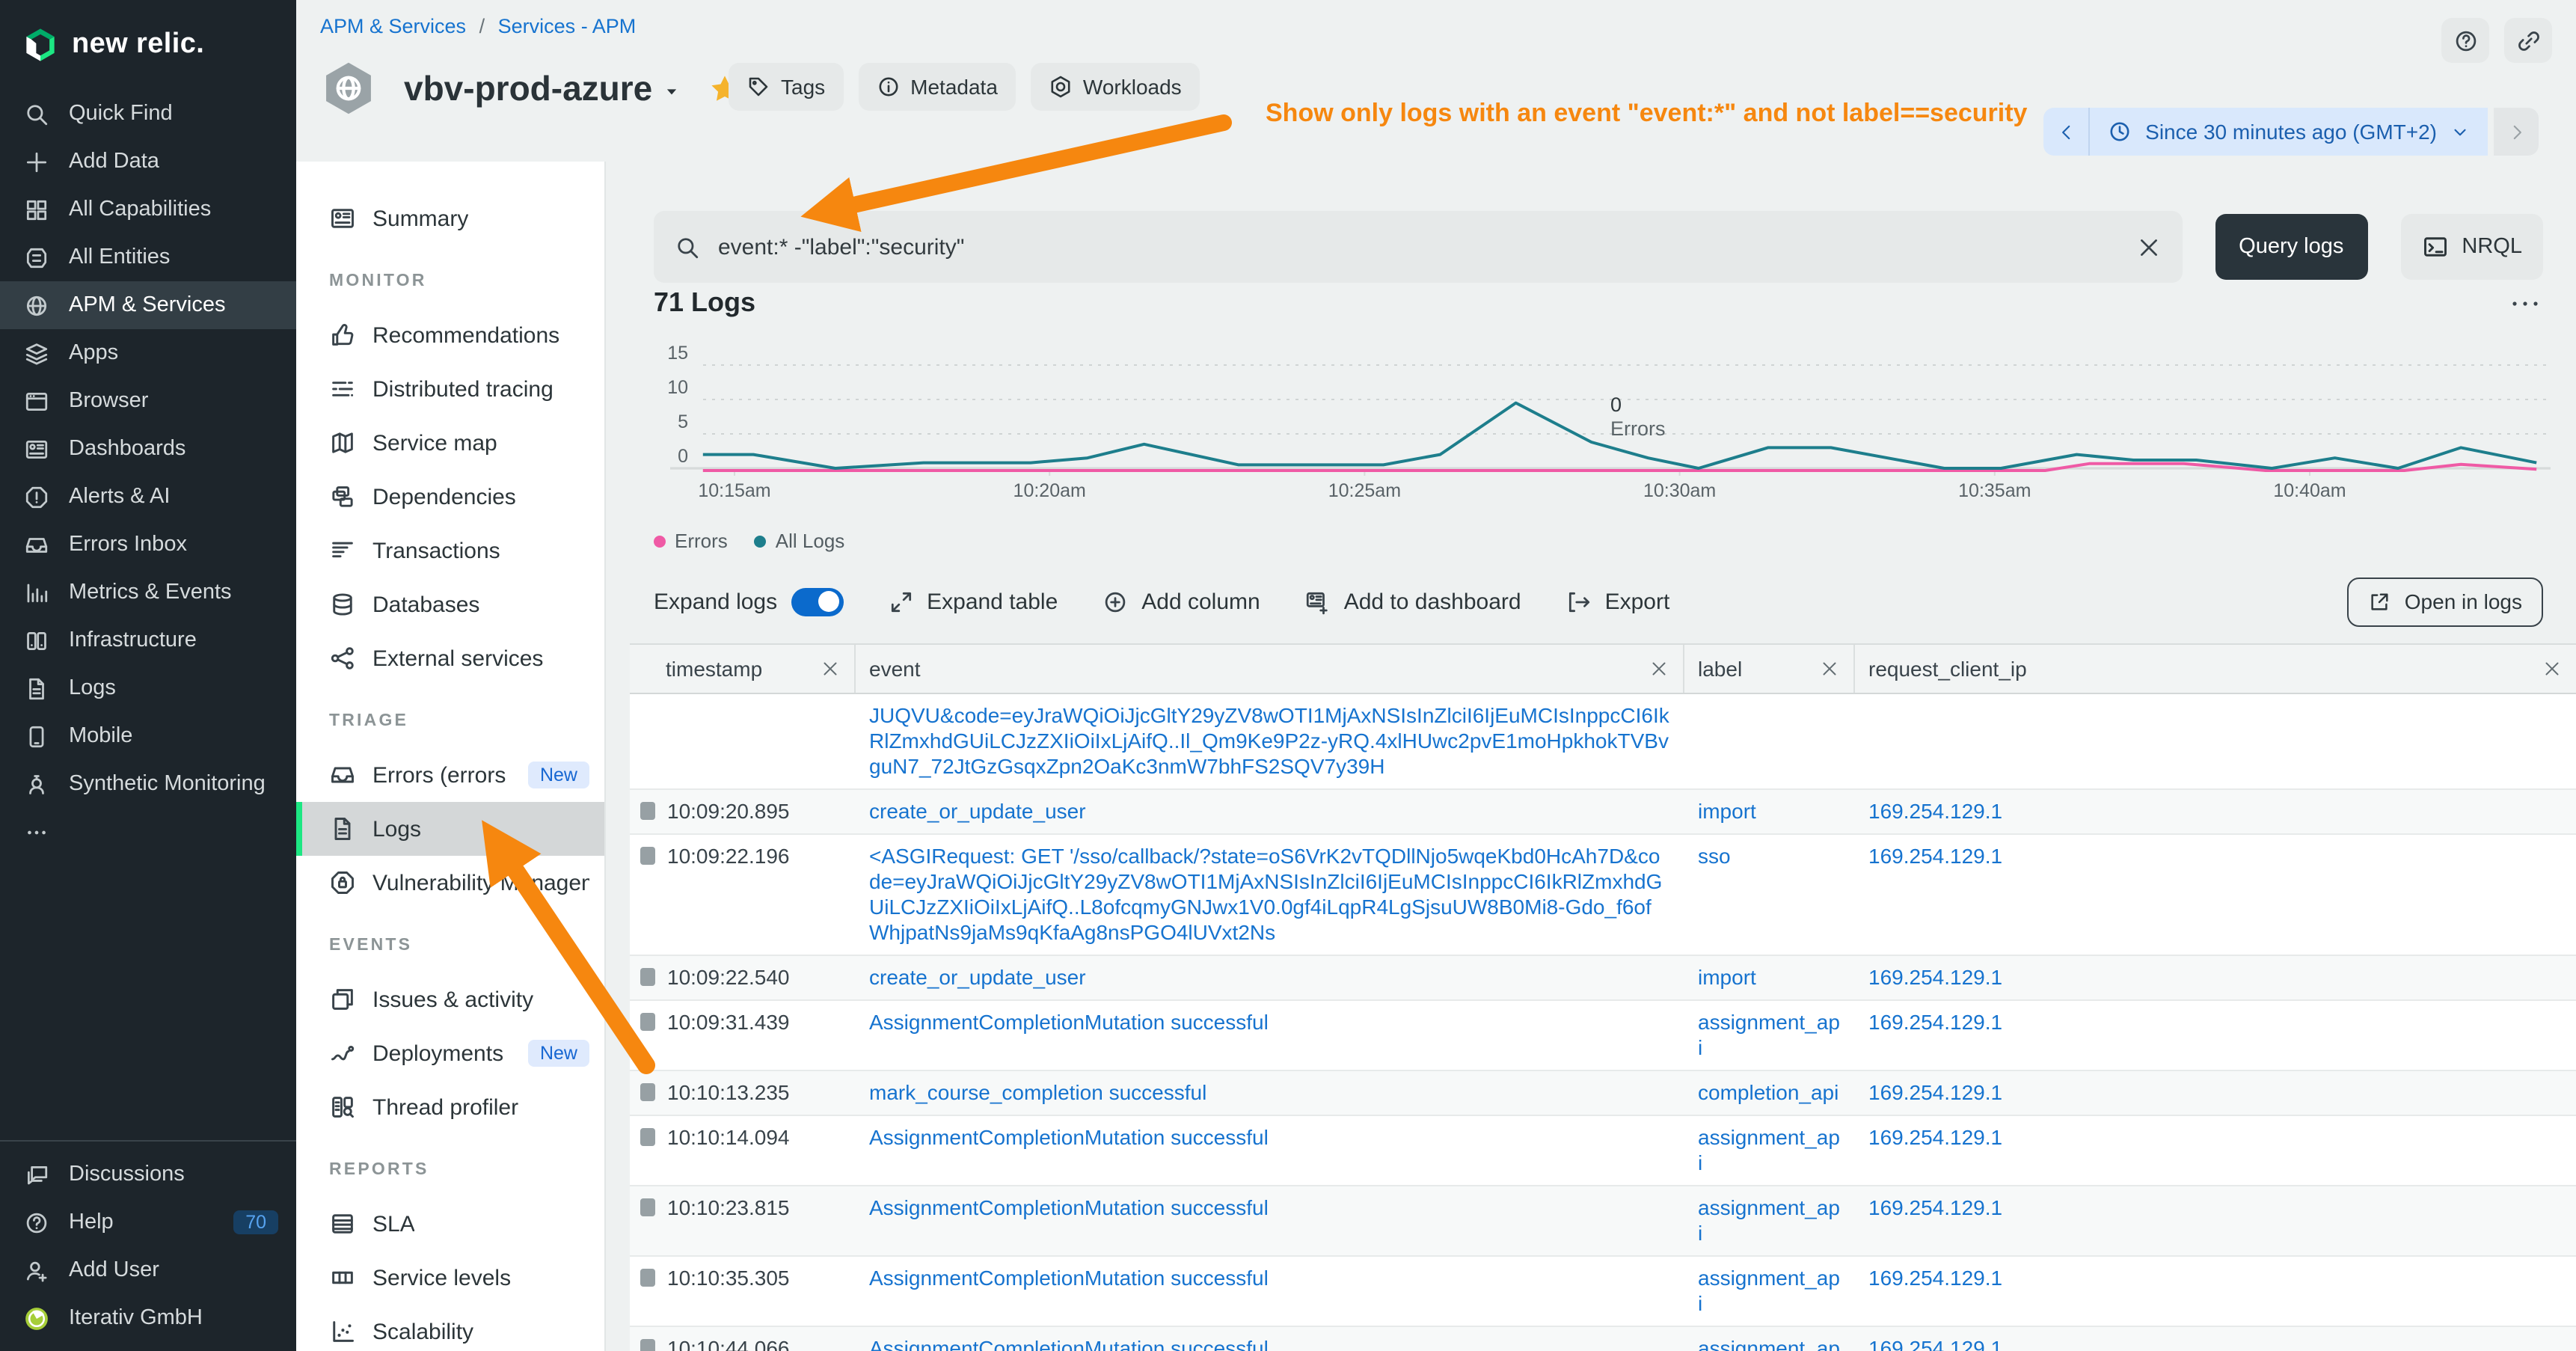 Image resolution: width=2576 pixels, height=1351 pixels. Describe the element at coordinates (450, 335) in the screenshot. I see `subnav-item-recommendations: Recommendations` at that location.